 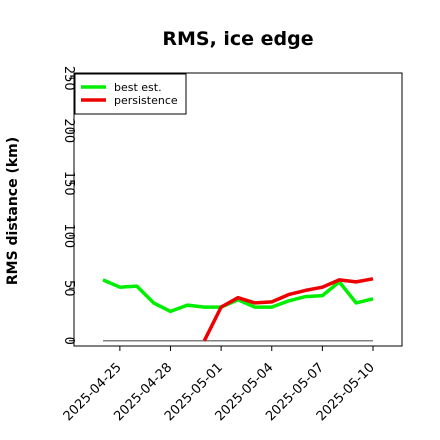 I want to click on y-tick-label: 0, so click(x=68, y=341).